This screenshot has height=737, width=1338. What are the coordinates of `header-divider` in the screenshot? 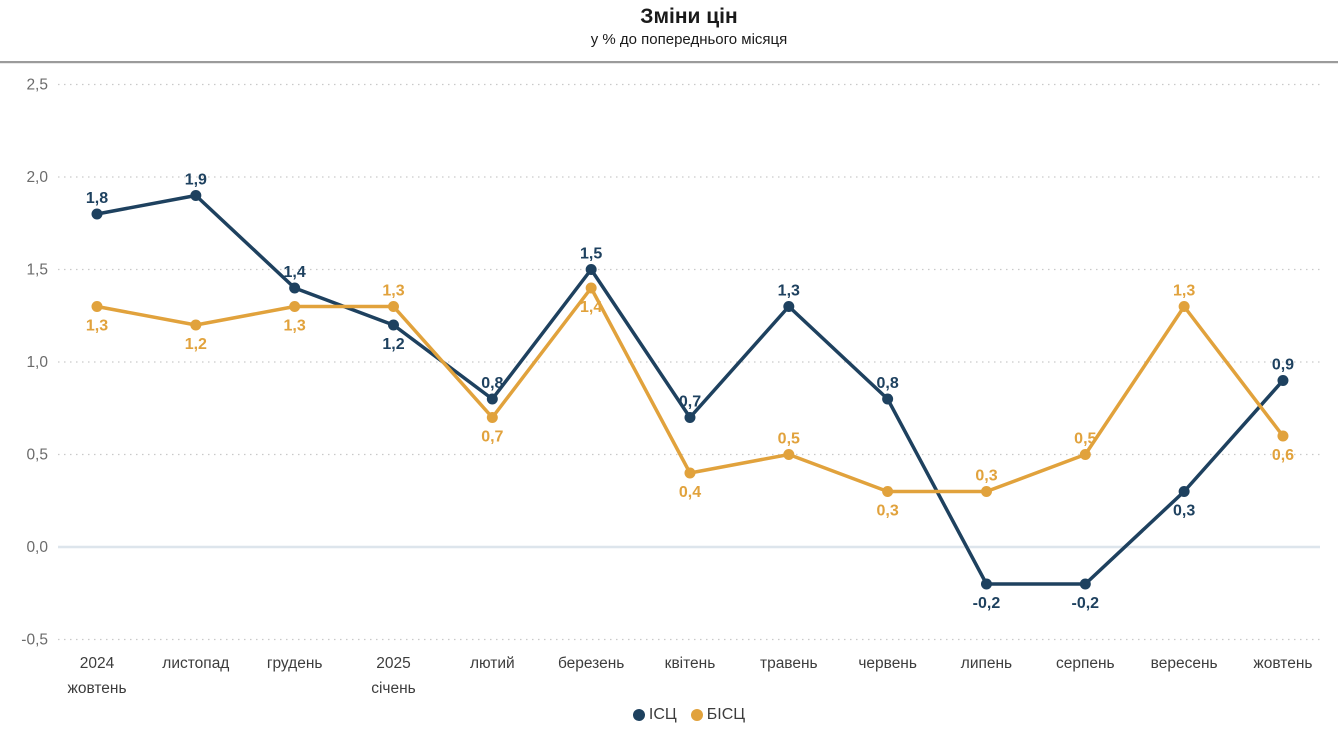 It's located at (669, 62).